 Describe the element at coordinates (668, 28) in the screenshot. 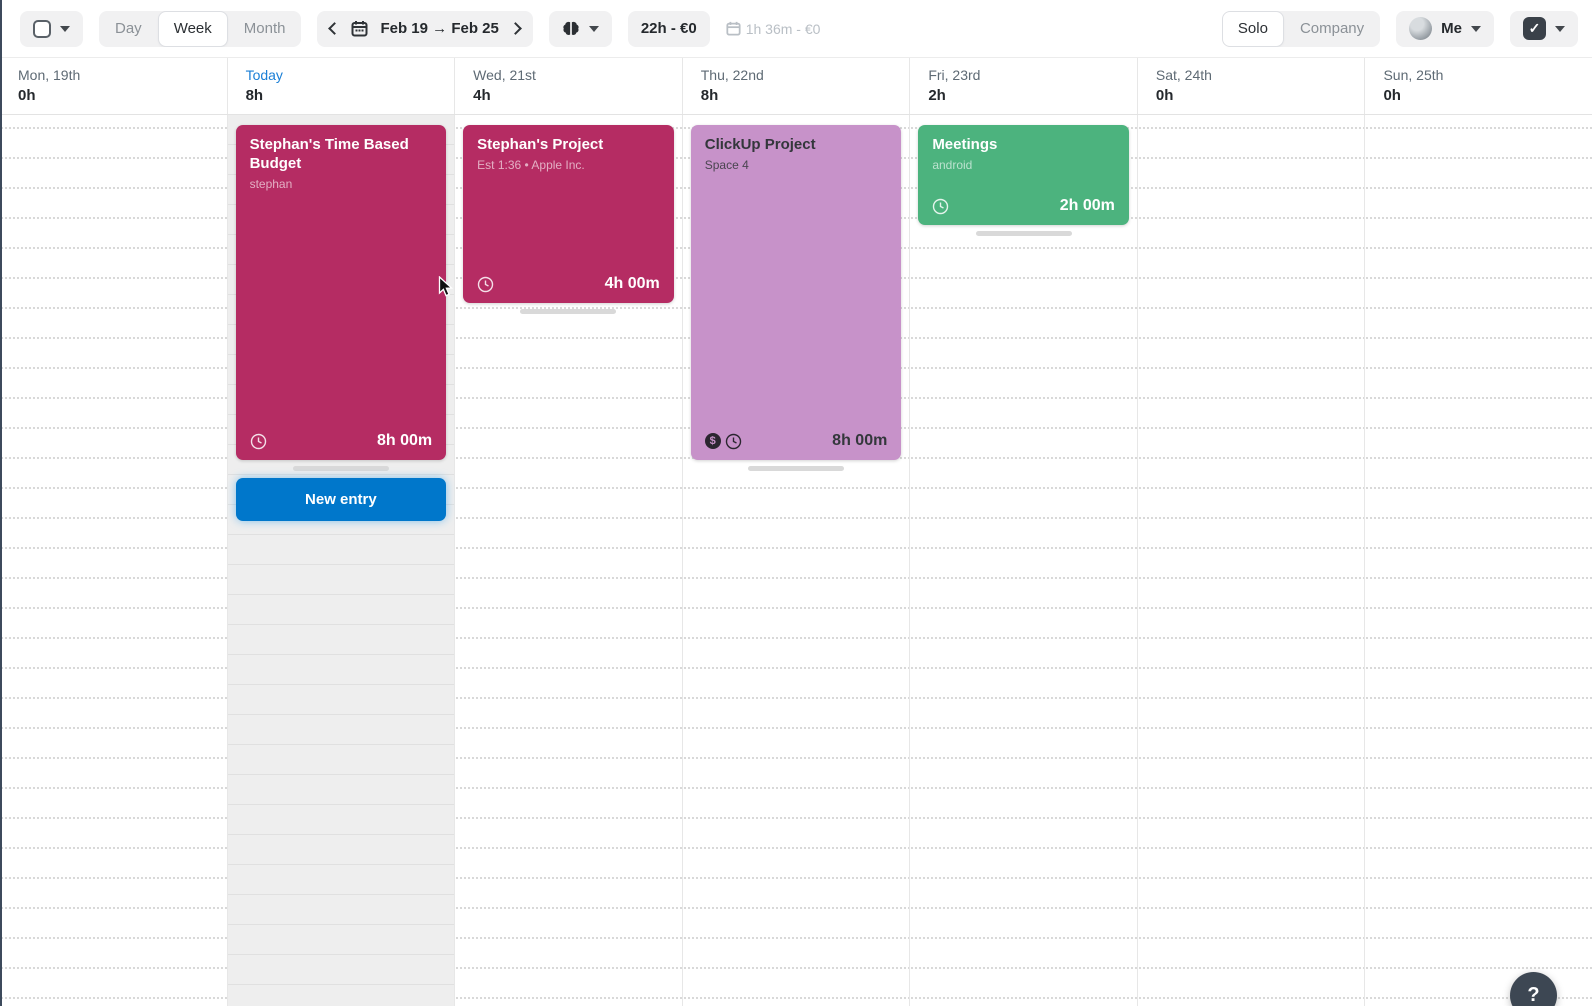

I see `week-total-badge: 22h - €0` at that location.